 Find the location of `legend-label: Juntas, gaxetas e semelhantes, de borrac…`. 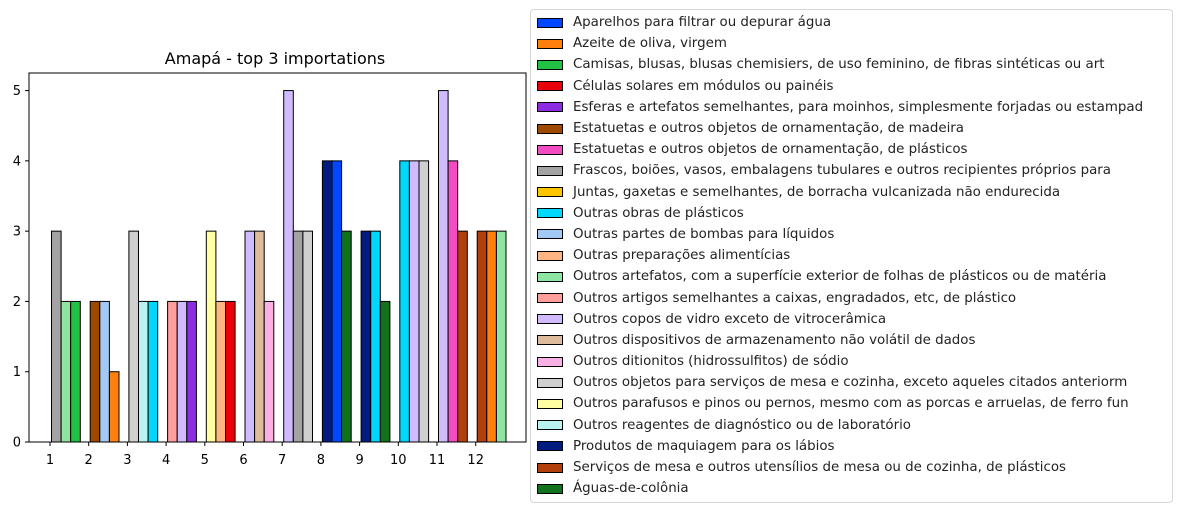

legend-label: Juntas, gaxetas e semelhantes, de borrac… is located at coordinates (817, 192).